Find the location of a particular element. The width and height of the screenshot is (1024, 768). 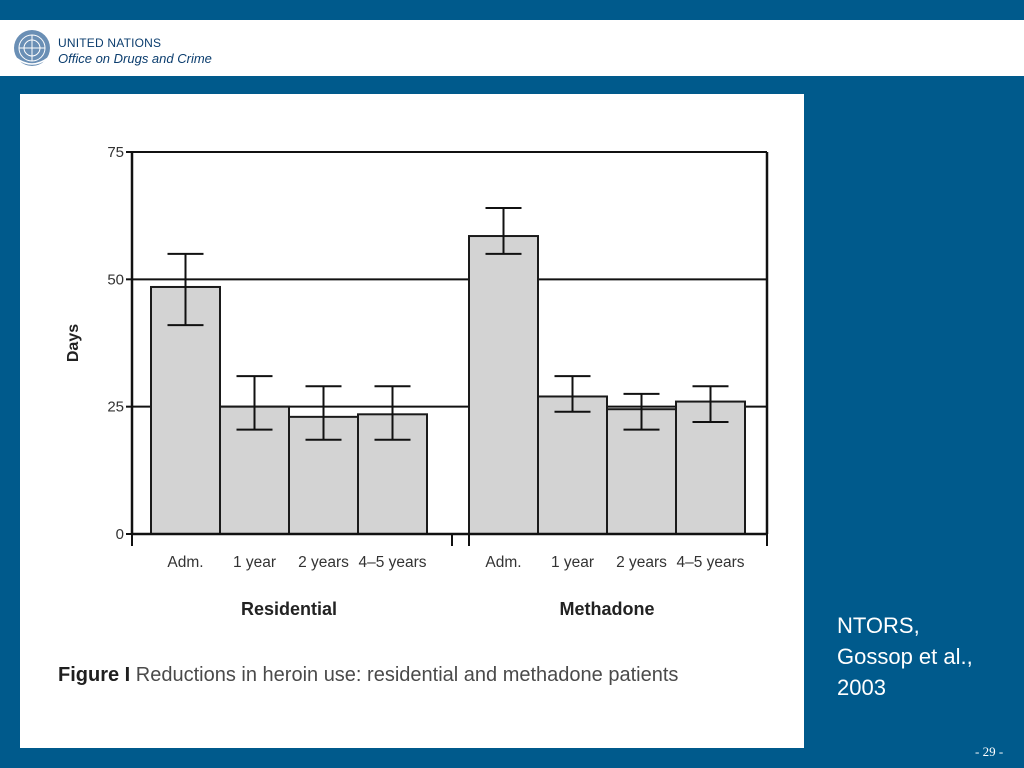

header-bar is located at coordinates (512, 48).